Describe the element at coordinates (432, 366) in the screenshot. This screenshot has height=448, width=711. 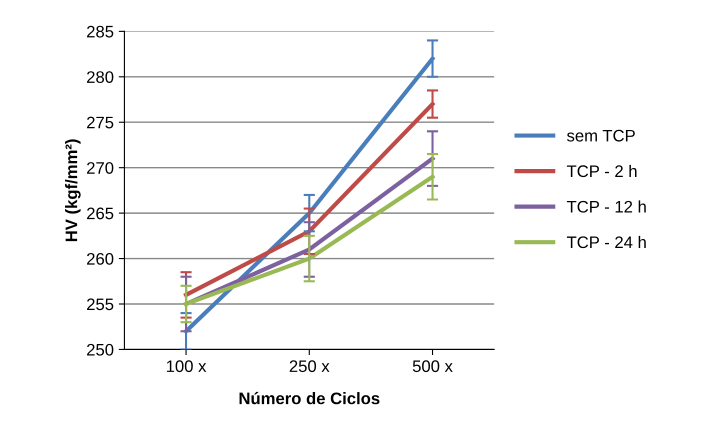
I see `x-tick-label: 500 x` at that location.